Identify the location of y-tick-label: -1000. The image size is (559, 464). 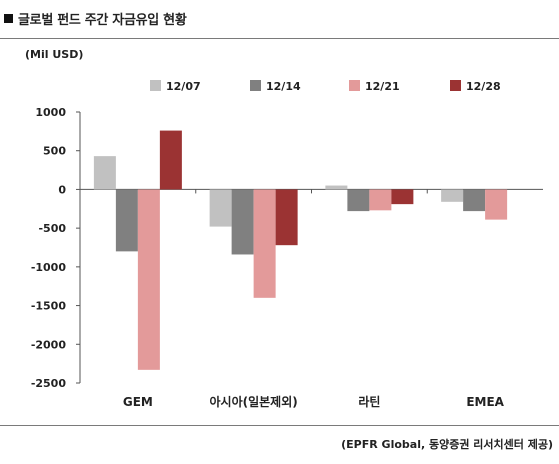
(49, 267).